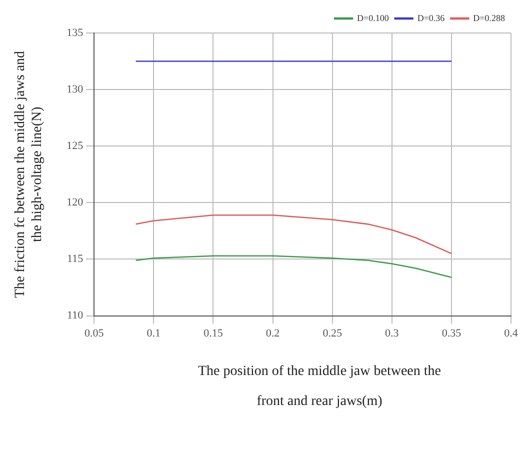 The height and width of the screenshot is (455, 529). I want to click on x-tick-label: 0.05, so click(94, 333).